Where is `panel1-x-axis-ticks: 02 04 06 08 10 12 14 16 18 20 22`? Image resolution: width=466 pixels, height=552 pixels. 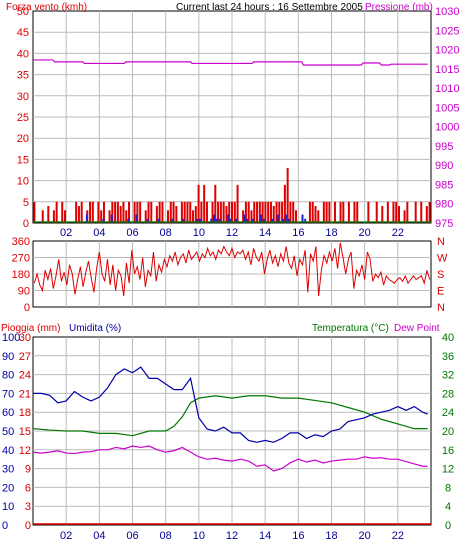 panel1-x-axis-ticks: 02 04 06 08 10 12 14 16 18 20 22 is located at coordinates (232, 233).